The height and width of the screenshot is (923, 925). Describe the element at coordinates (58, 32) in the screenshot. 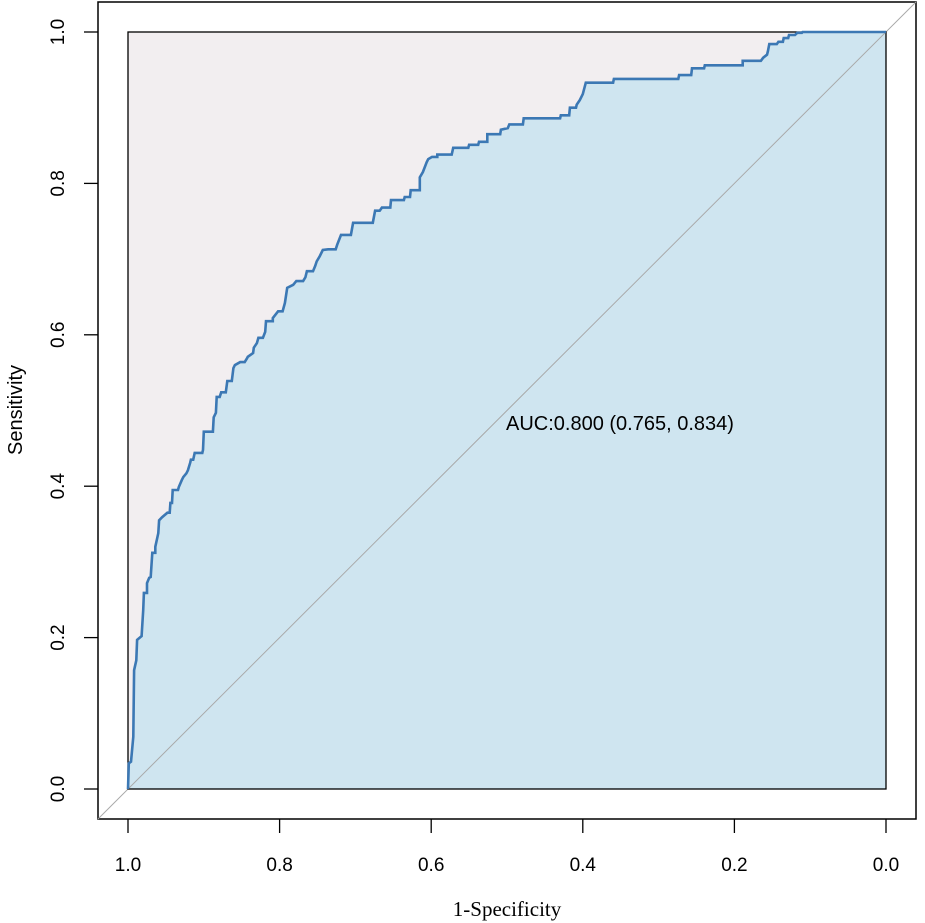

I see `y-tick-label: 1.0` at that location.